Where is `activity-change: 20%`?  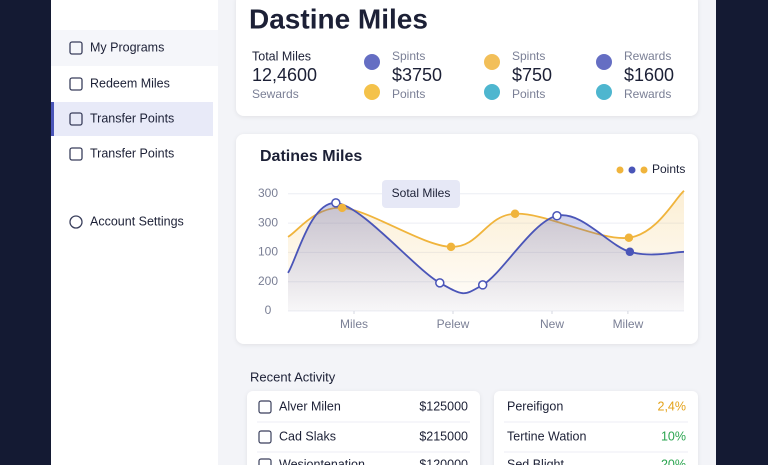
activity-change: 20% is located at coordinates (673, 461).